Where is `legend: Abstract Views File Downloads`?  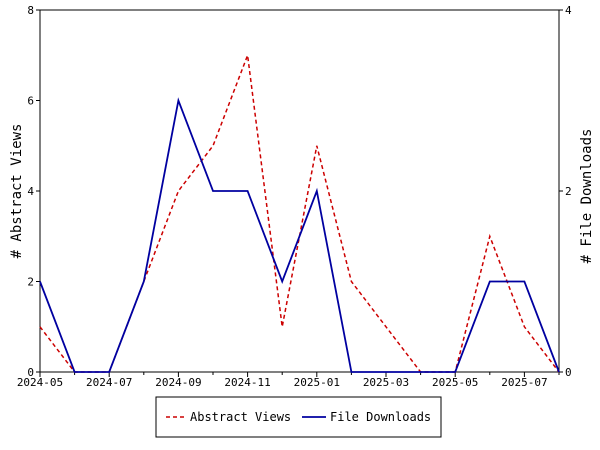 legend: Abstract Views File Downloads is located at coordinates (298, 417).